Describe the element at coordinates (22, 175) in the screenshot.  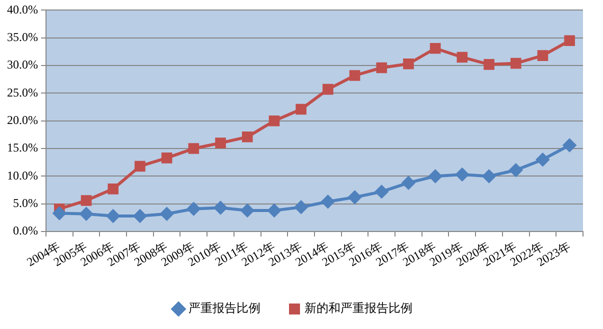
I see `y-tick-label: 10.0%` at that location.